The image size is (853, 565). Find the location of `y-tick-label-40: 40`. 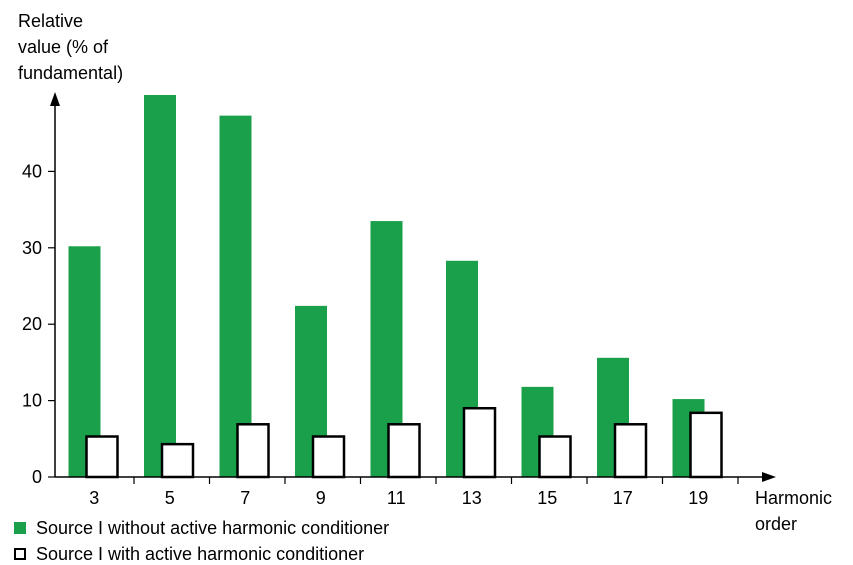

y-tick-label-40: 40 is located at coordinates (32, 171).